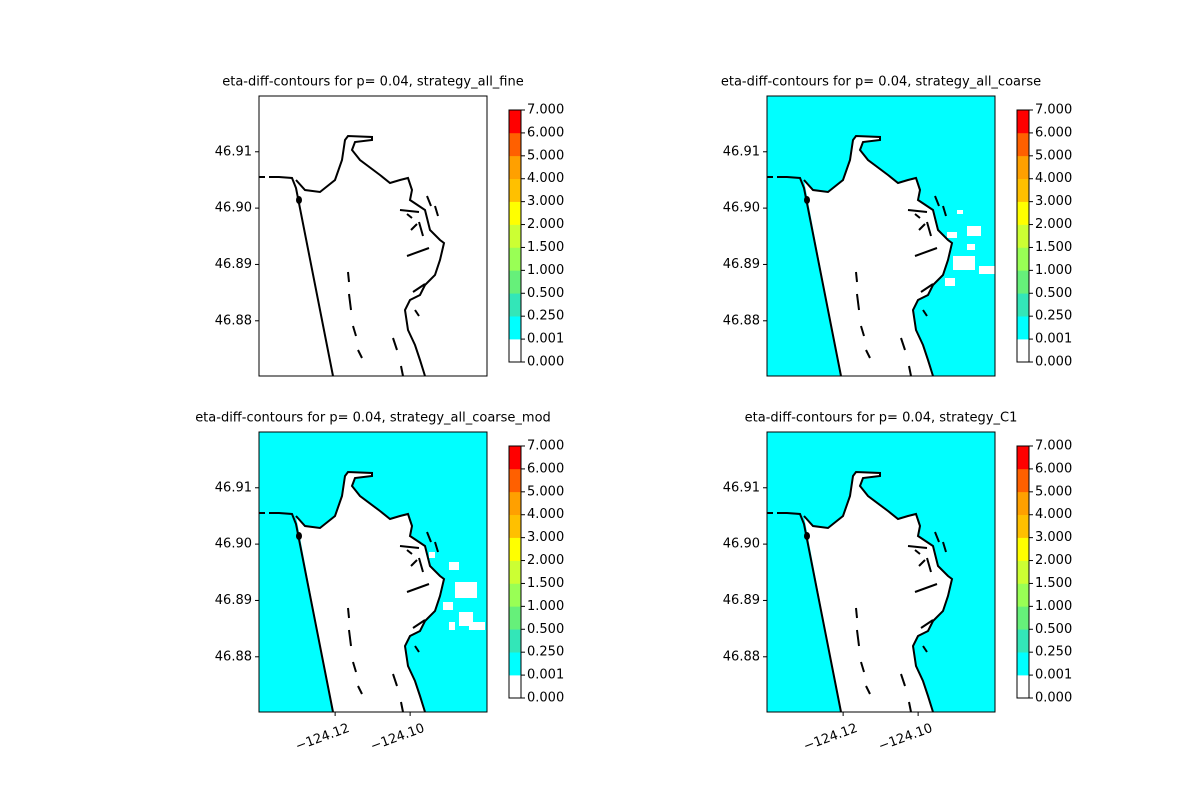 The width and height of the screenshot is (1200, 800). Describe the element at coordinates (545, 491) in the screenshot. I see `colorbar-label: 5.000` at that location.